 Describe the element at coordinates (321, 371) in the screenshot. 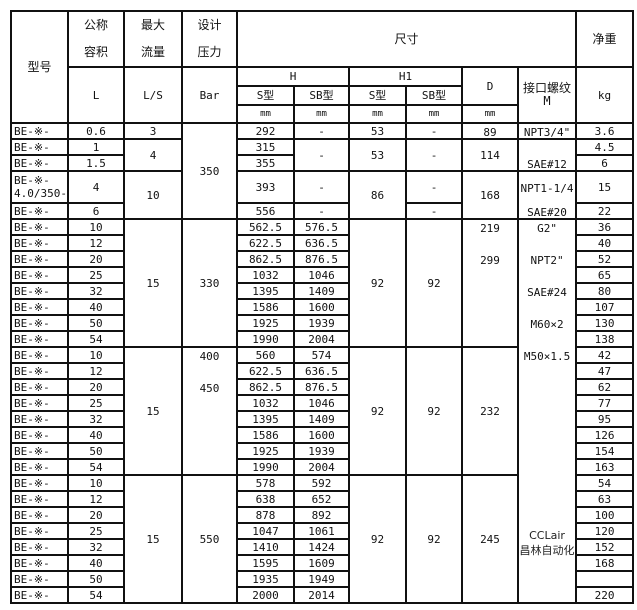

I see `h-sb-cell: 636.5` at that location.